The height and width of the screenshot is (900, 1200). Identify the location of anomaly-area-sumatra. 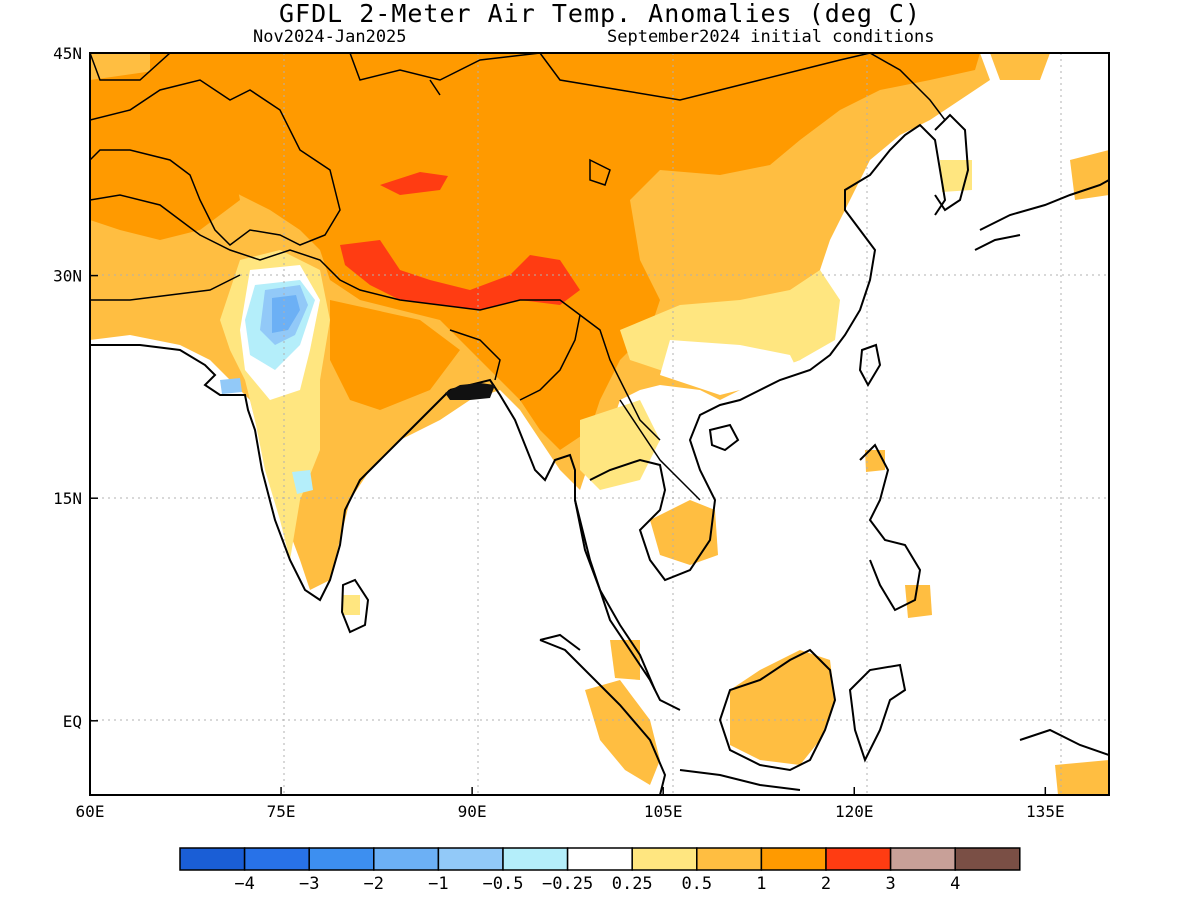
(622, 732).